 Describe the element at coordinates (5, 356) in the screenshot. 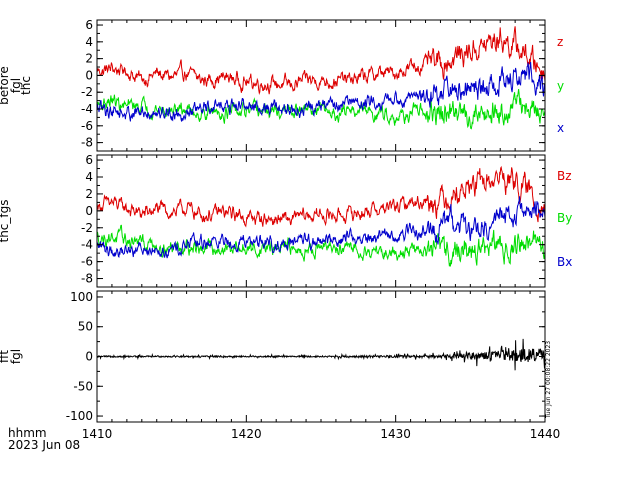

I see `y-axis-label: fft` at that location.